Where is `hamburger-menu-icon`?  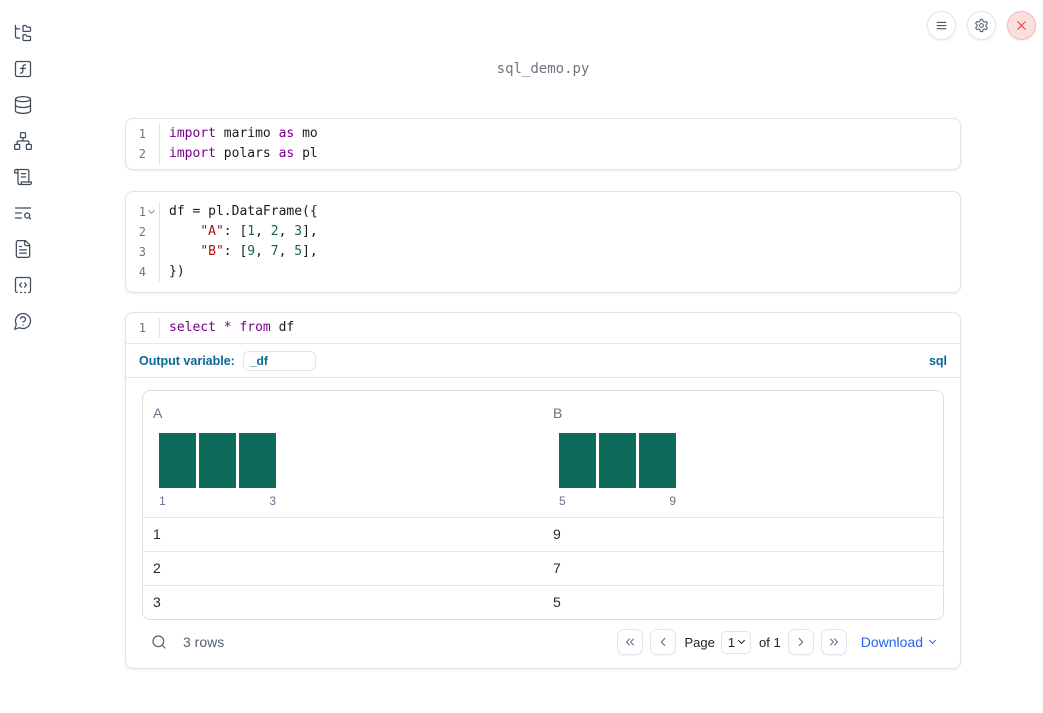 hamburger-menu-icon is located at coordinates (941, 25).